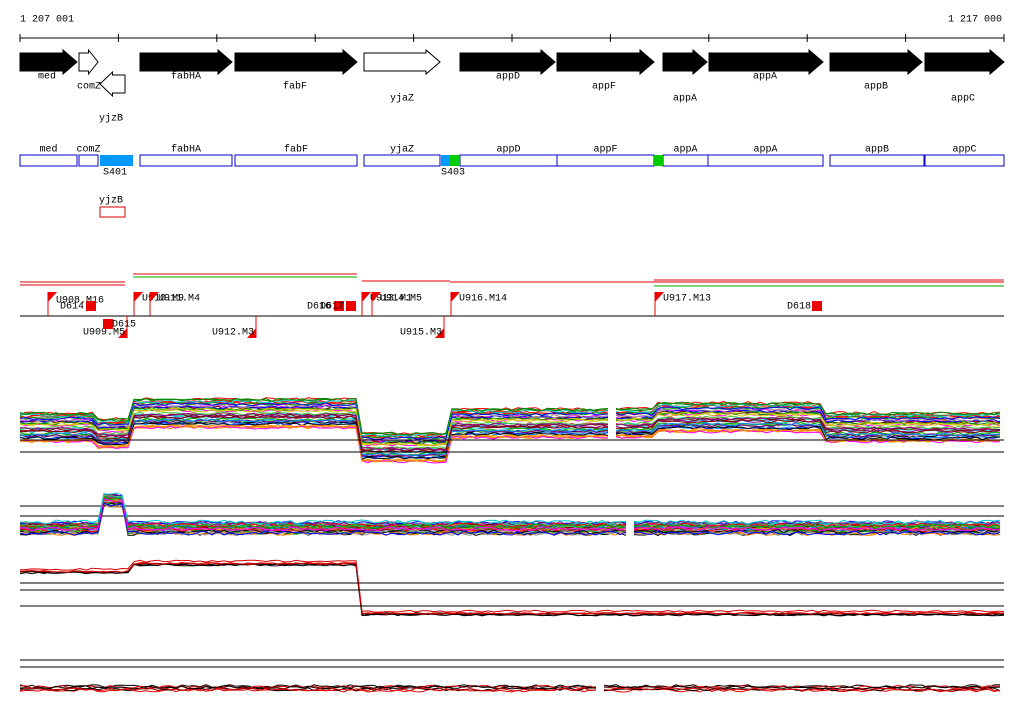  Describe the element at coordinates (975, 20) in the screenshot. I see `ruler-end: 1 217 000` at that location.